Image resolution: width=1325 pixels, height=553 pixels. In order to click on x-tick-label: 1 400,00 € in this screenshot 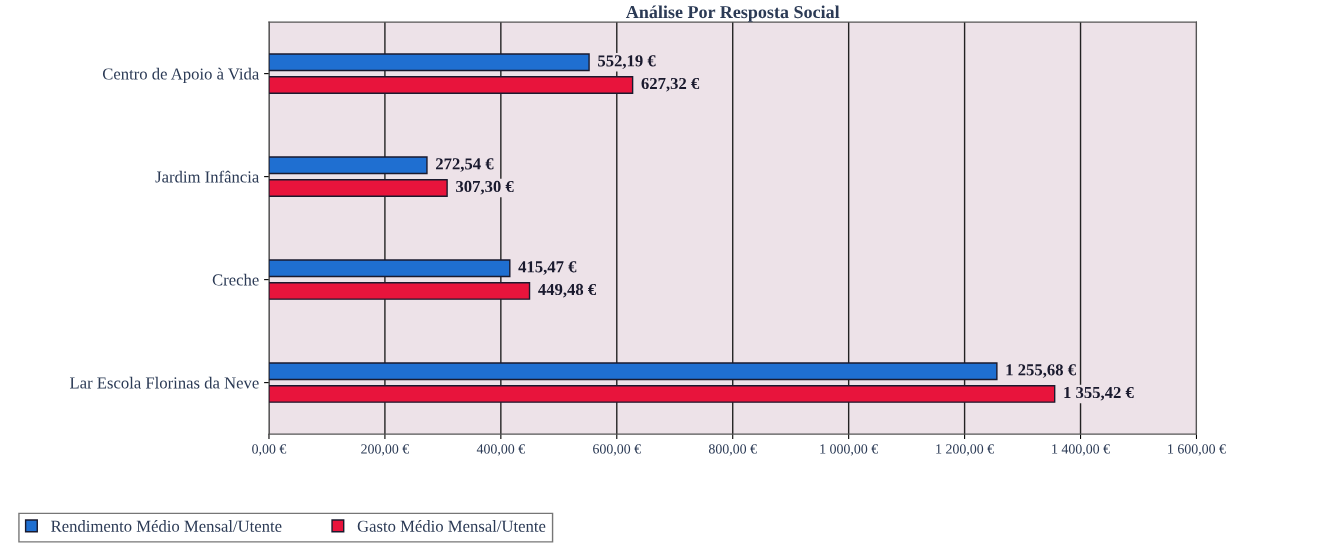, I will do `click(1081, 450)`.